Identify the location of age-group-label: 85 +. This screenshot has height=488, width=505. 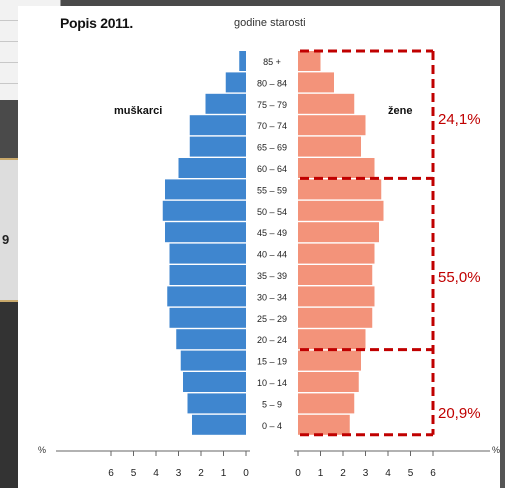
(272, 62).